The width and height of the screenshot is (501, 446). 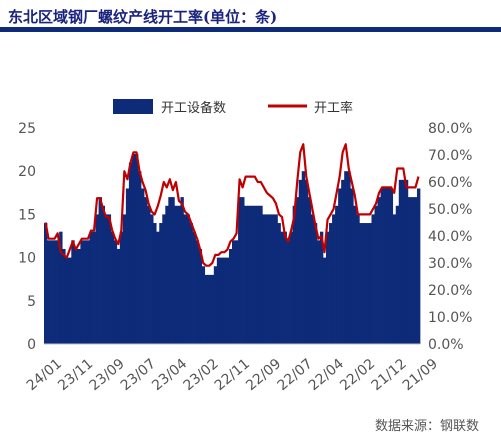 I want to click on x-tick-label: 23/04, so click(x=169, y=375).